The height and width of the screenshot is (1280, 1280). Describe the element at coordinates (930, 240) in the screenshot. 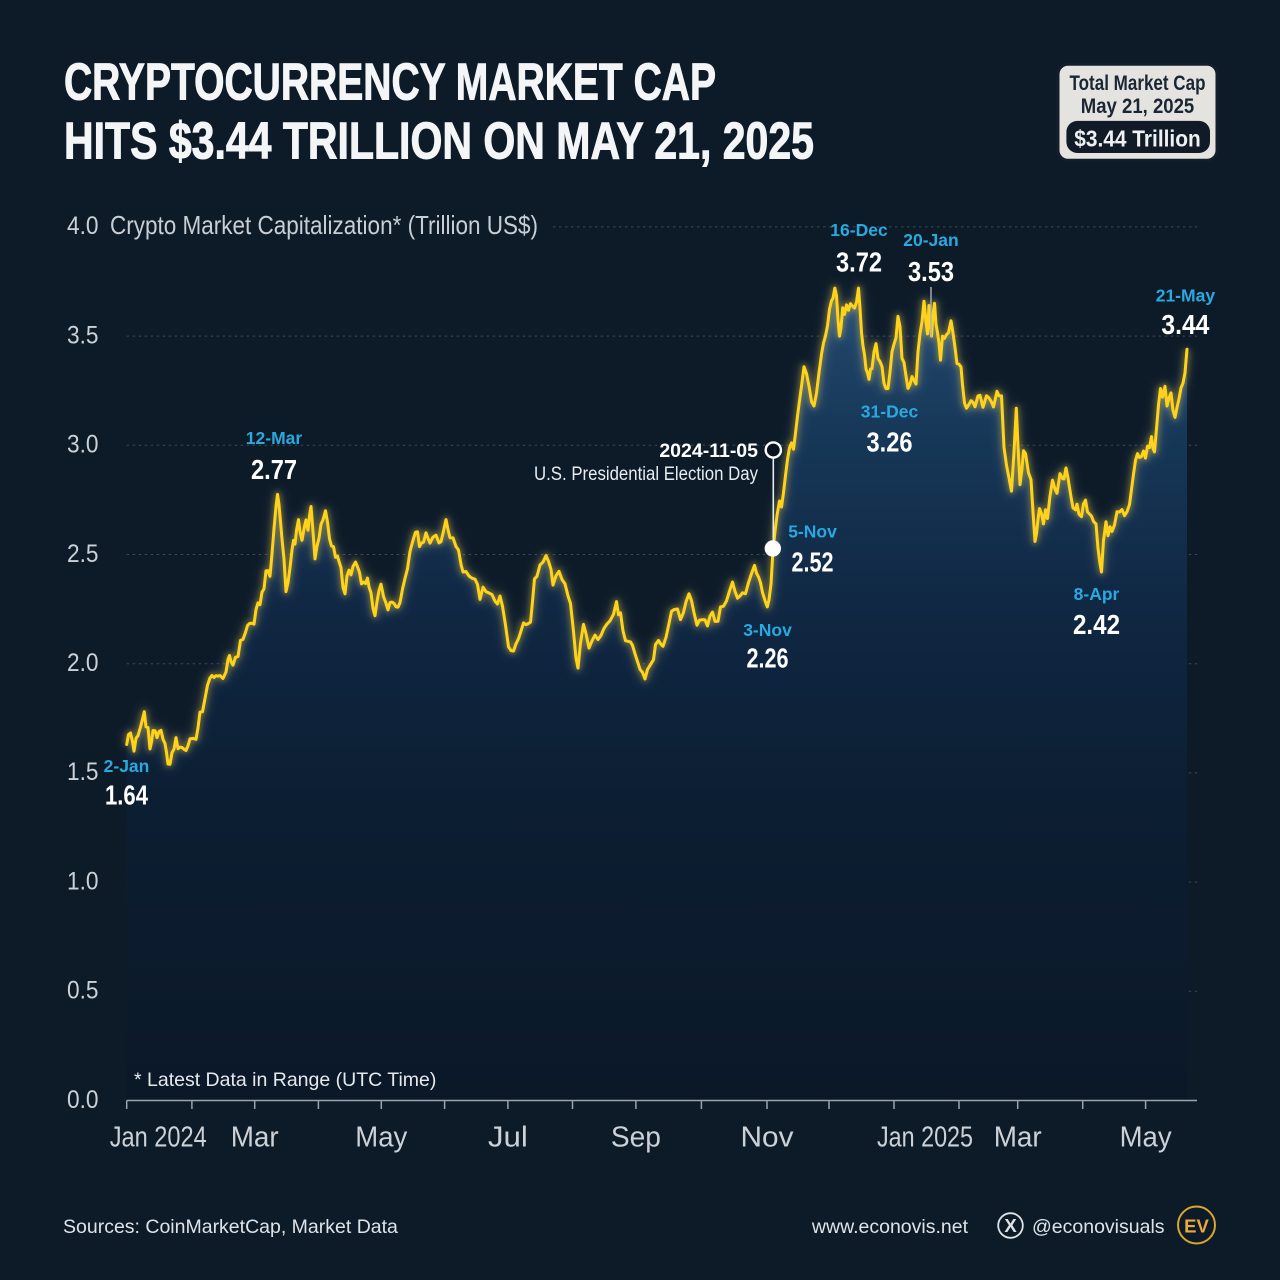

I see `svg-text: 20-Jan` at that location.